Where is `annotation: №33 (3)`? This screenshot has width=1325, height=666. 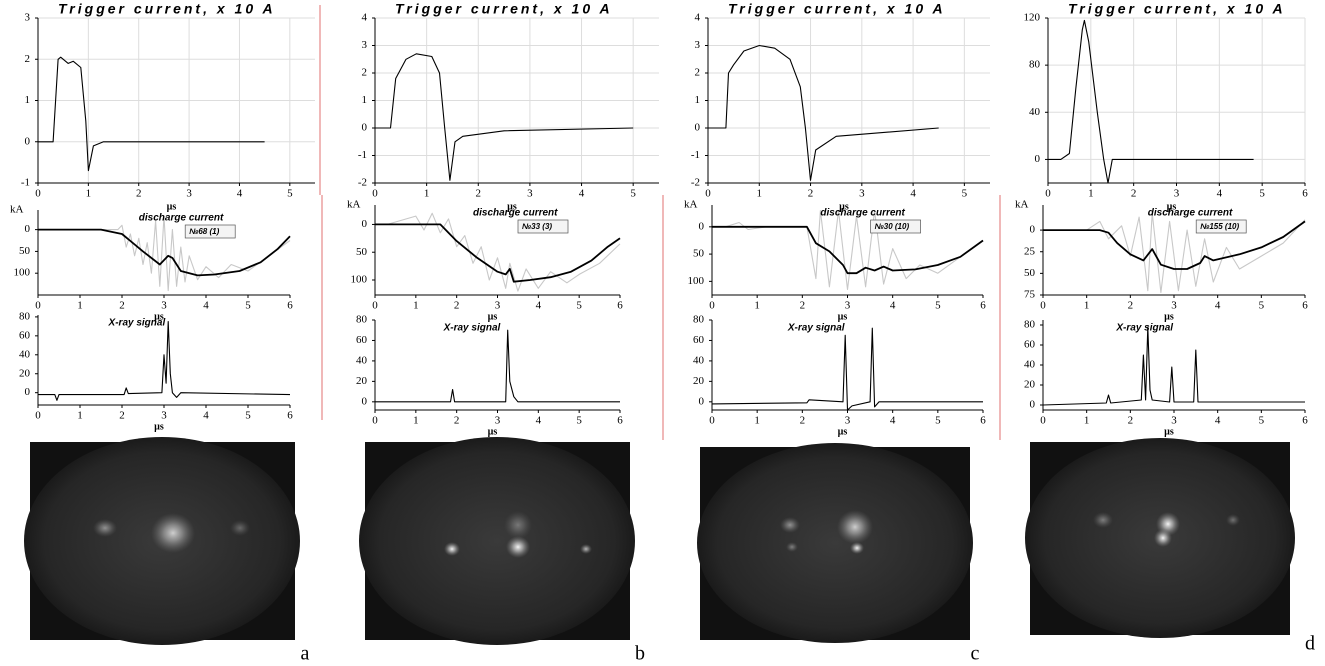 annotation: №33 (3) is located at coordinates (537, 226).